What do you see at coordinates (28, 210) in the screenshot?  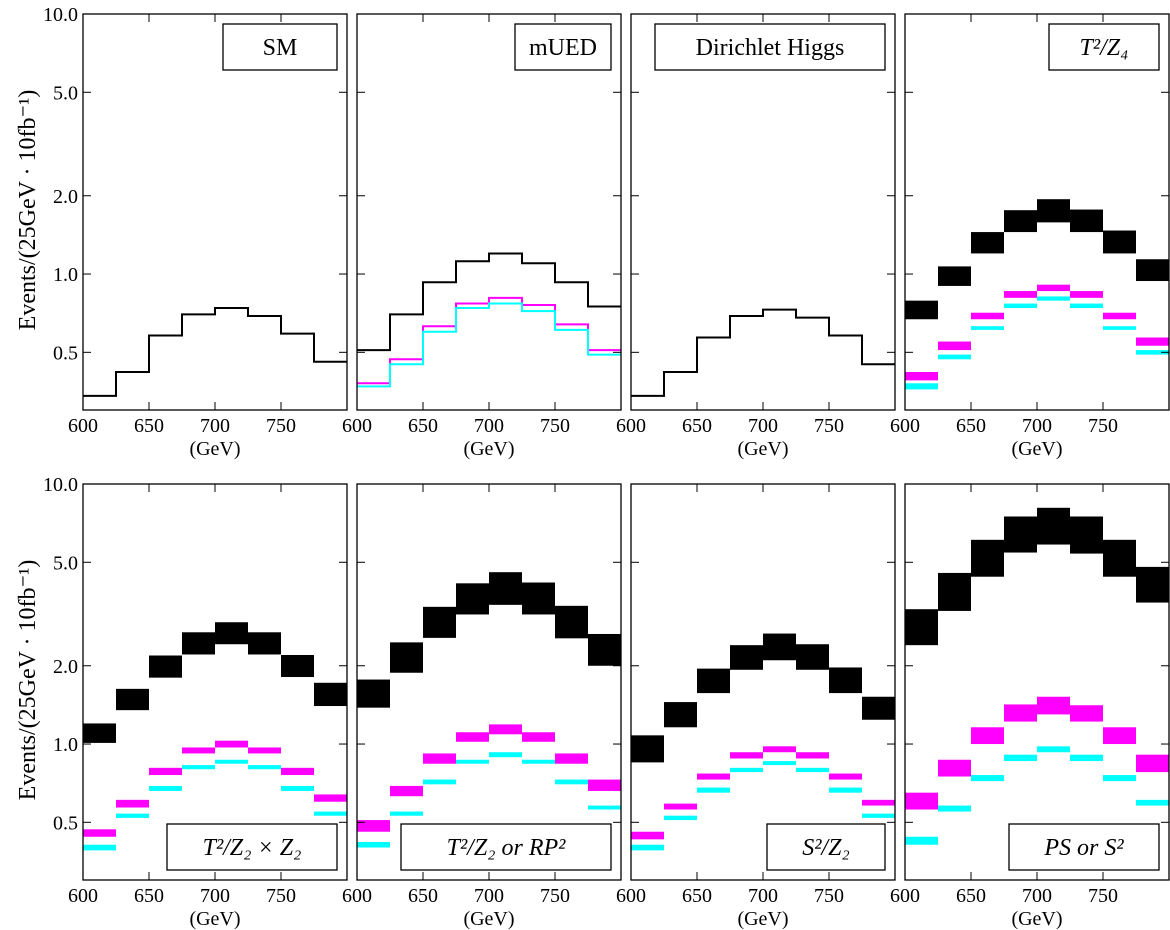 I see `y-axis-label-top: Events/(25GeV · 10fb⁻¹)` at bounding box center [28, 210].